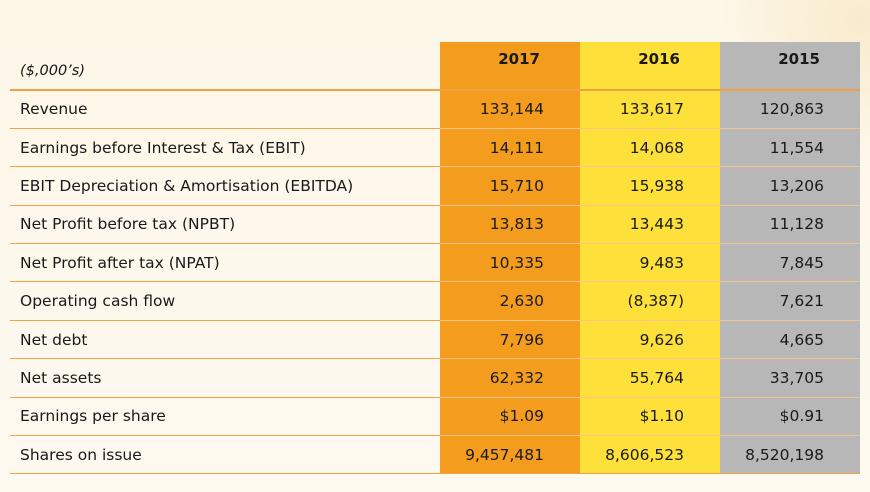 This screenshot has width=870, height=492. What do you see at coordinates (510, 224) in the screenshot?
I see `value-2017: 13,813` at bounding box center [510, 224].